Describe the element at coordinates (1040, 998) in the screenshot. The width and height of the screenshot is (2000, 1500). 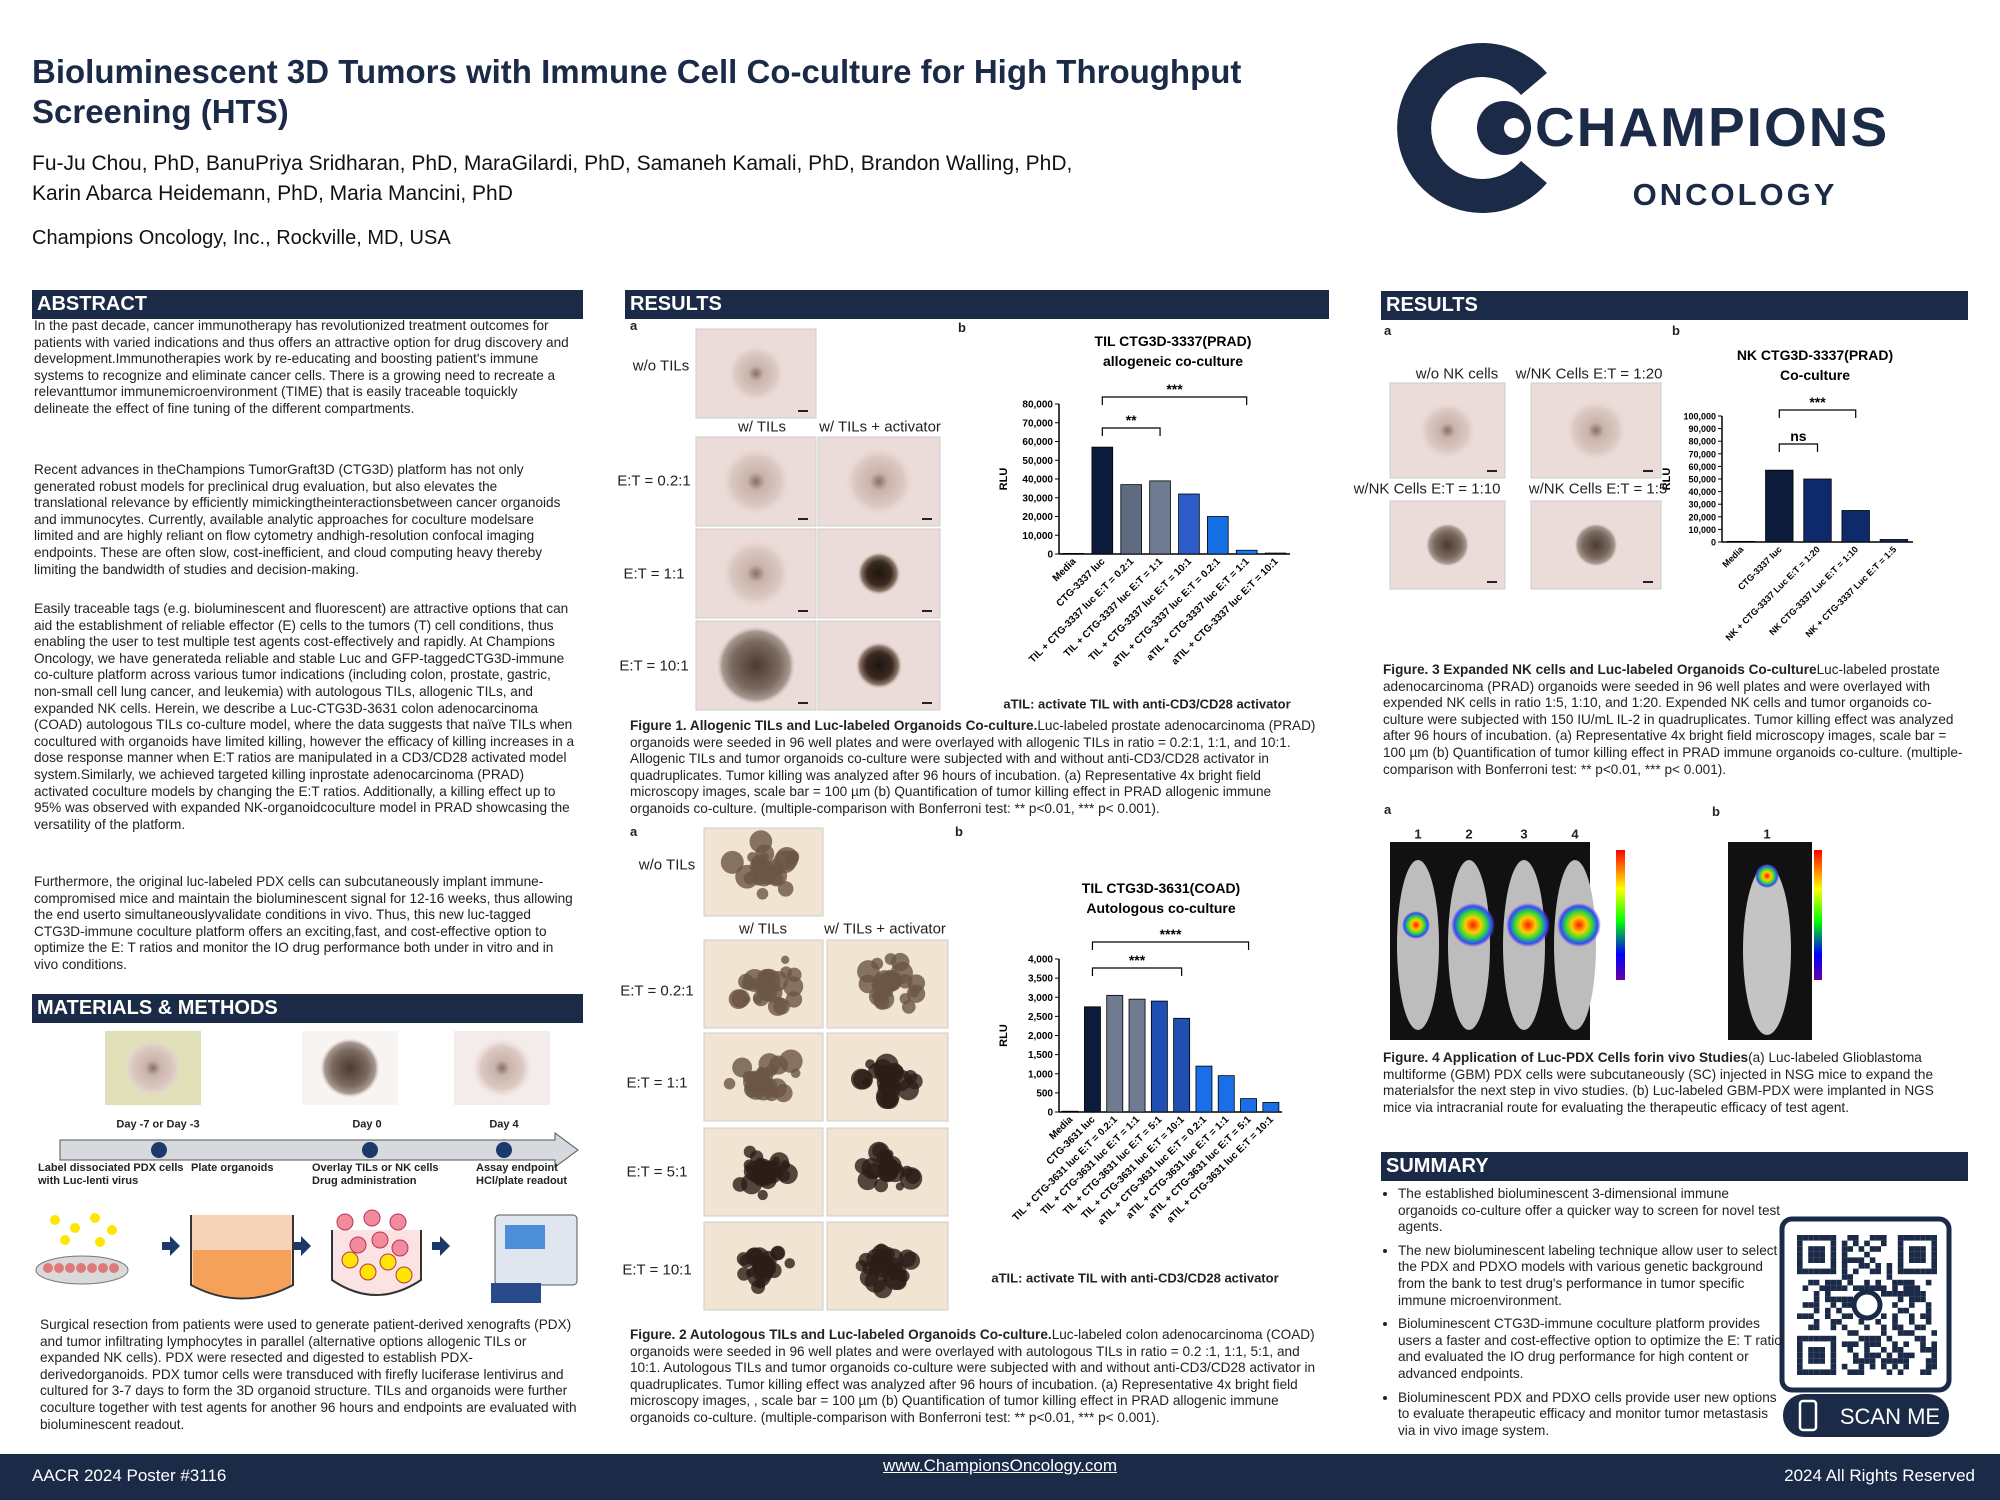
I see `y-tick-label: 3,000` at that location.